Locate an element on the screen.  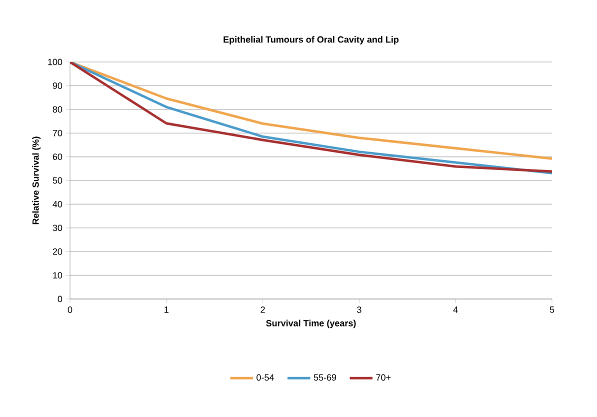
y-tick-label: 0 is located at coordinates (60, 299).